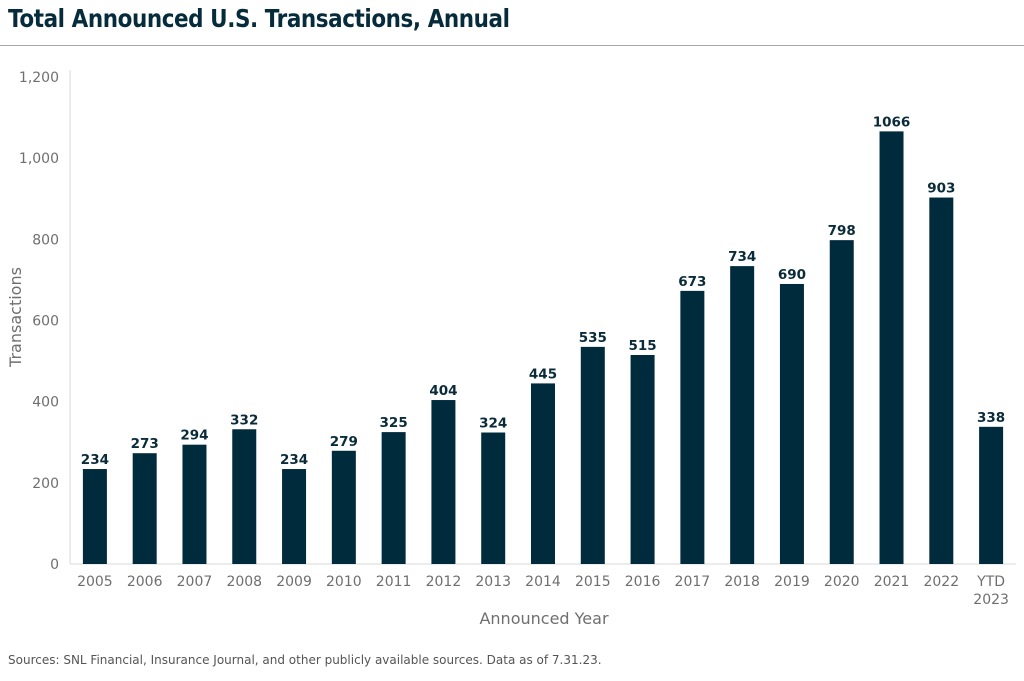 This screenshot has height=681, width=1024. I want to click on bar-value-label: 734, so click(742, 257).